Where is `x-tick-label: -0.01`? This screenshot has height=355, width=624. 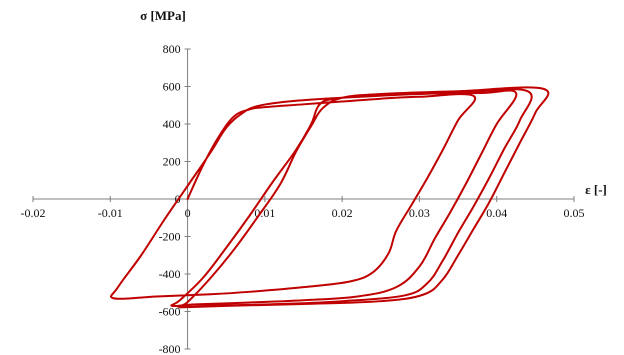
x-tick-label: -0.01 is located at coordinates (110, 213).